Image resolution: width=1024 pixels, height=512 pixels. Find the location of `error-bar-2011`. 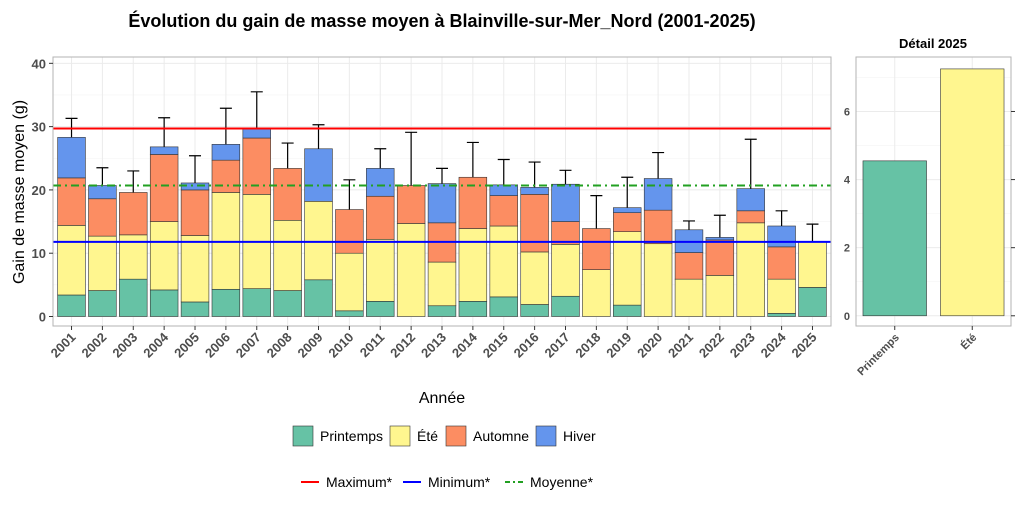

error-bar-2011 is located at coordinates (380, 158).